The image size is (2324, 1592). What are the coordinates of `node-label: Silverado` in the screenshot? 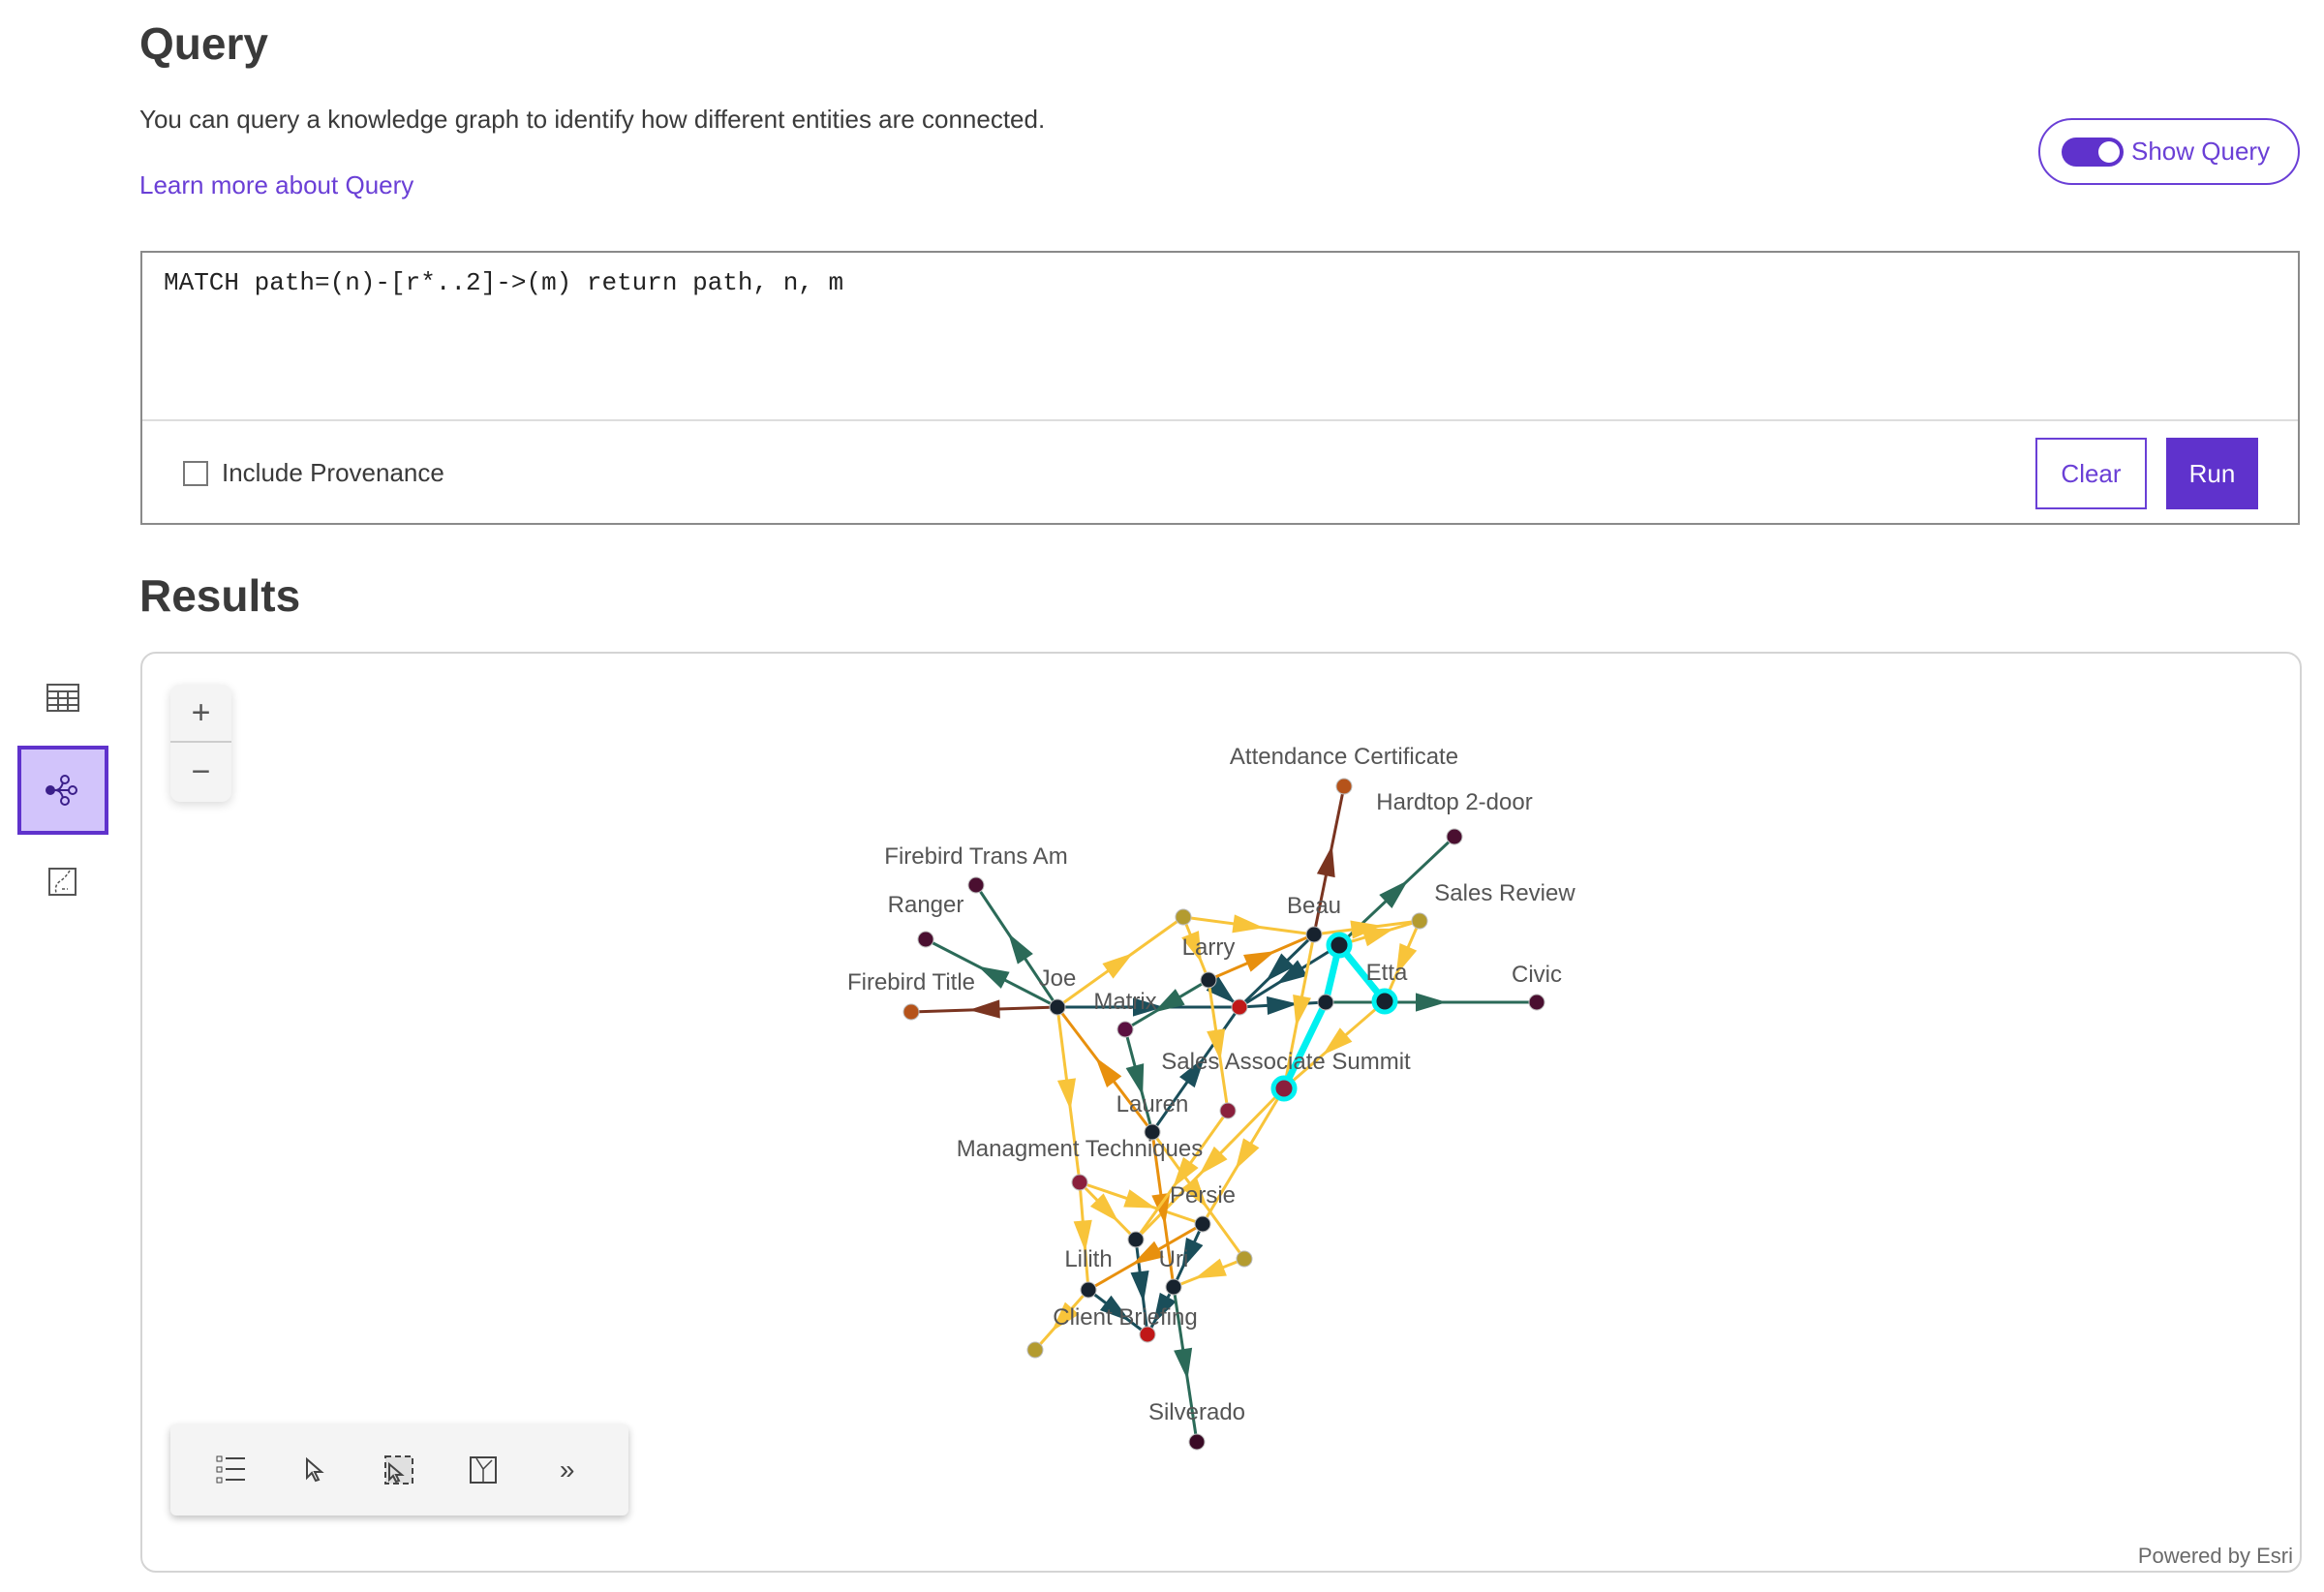 It's located at (1197, 1412).